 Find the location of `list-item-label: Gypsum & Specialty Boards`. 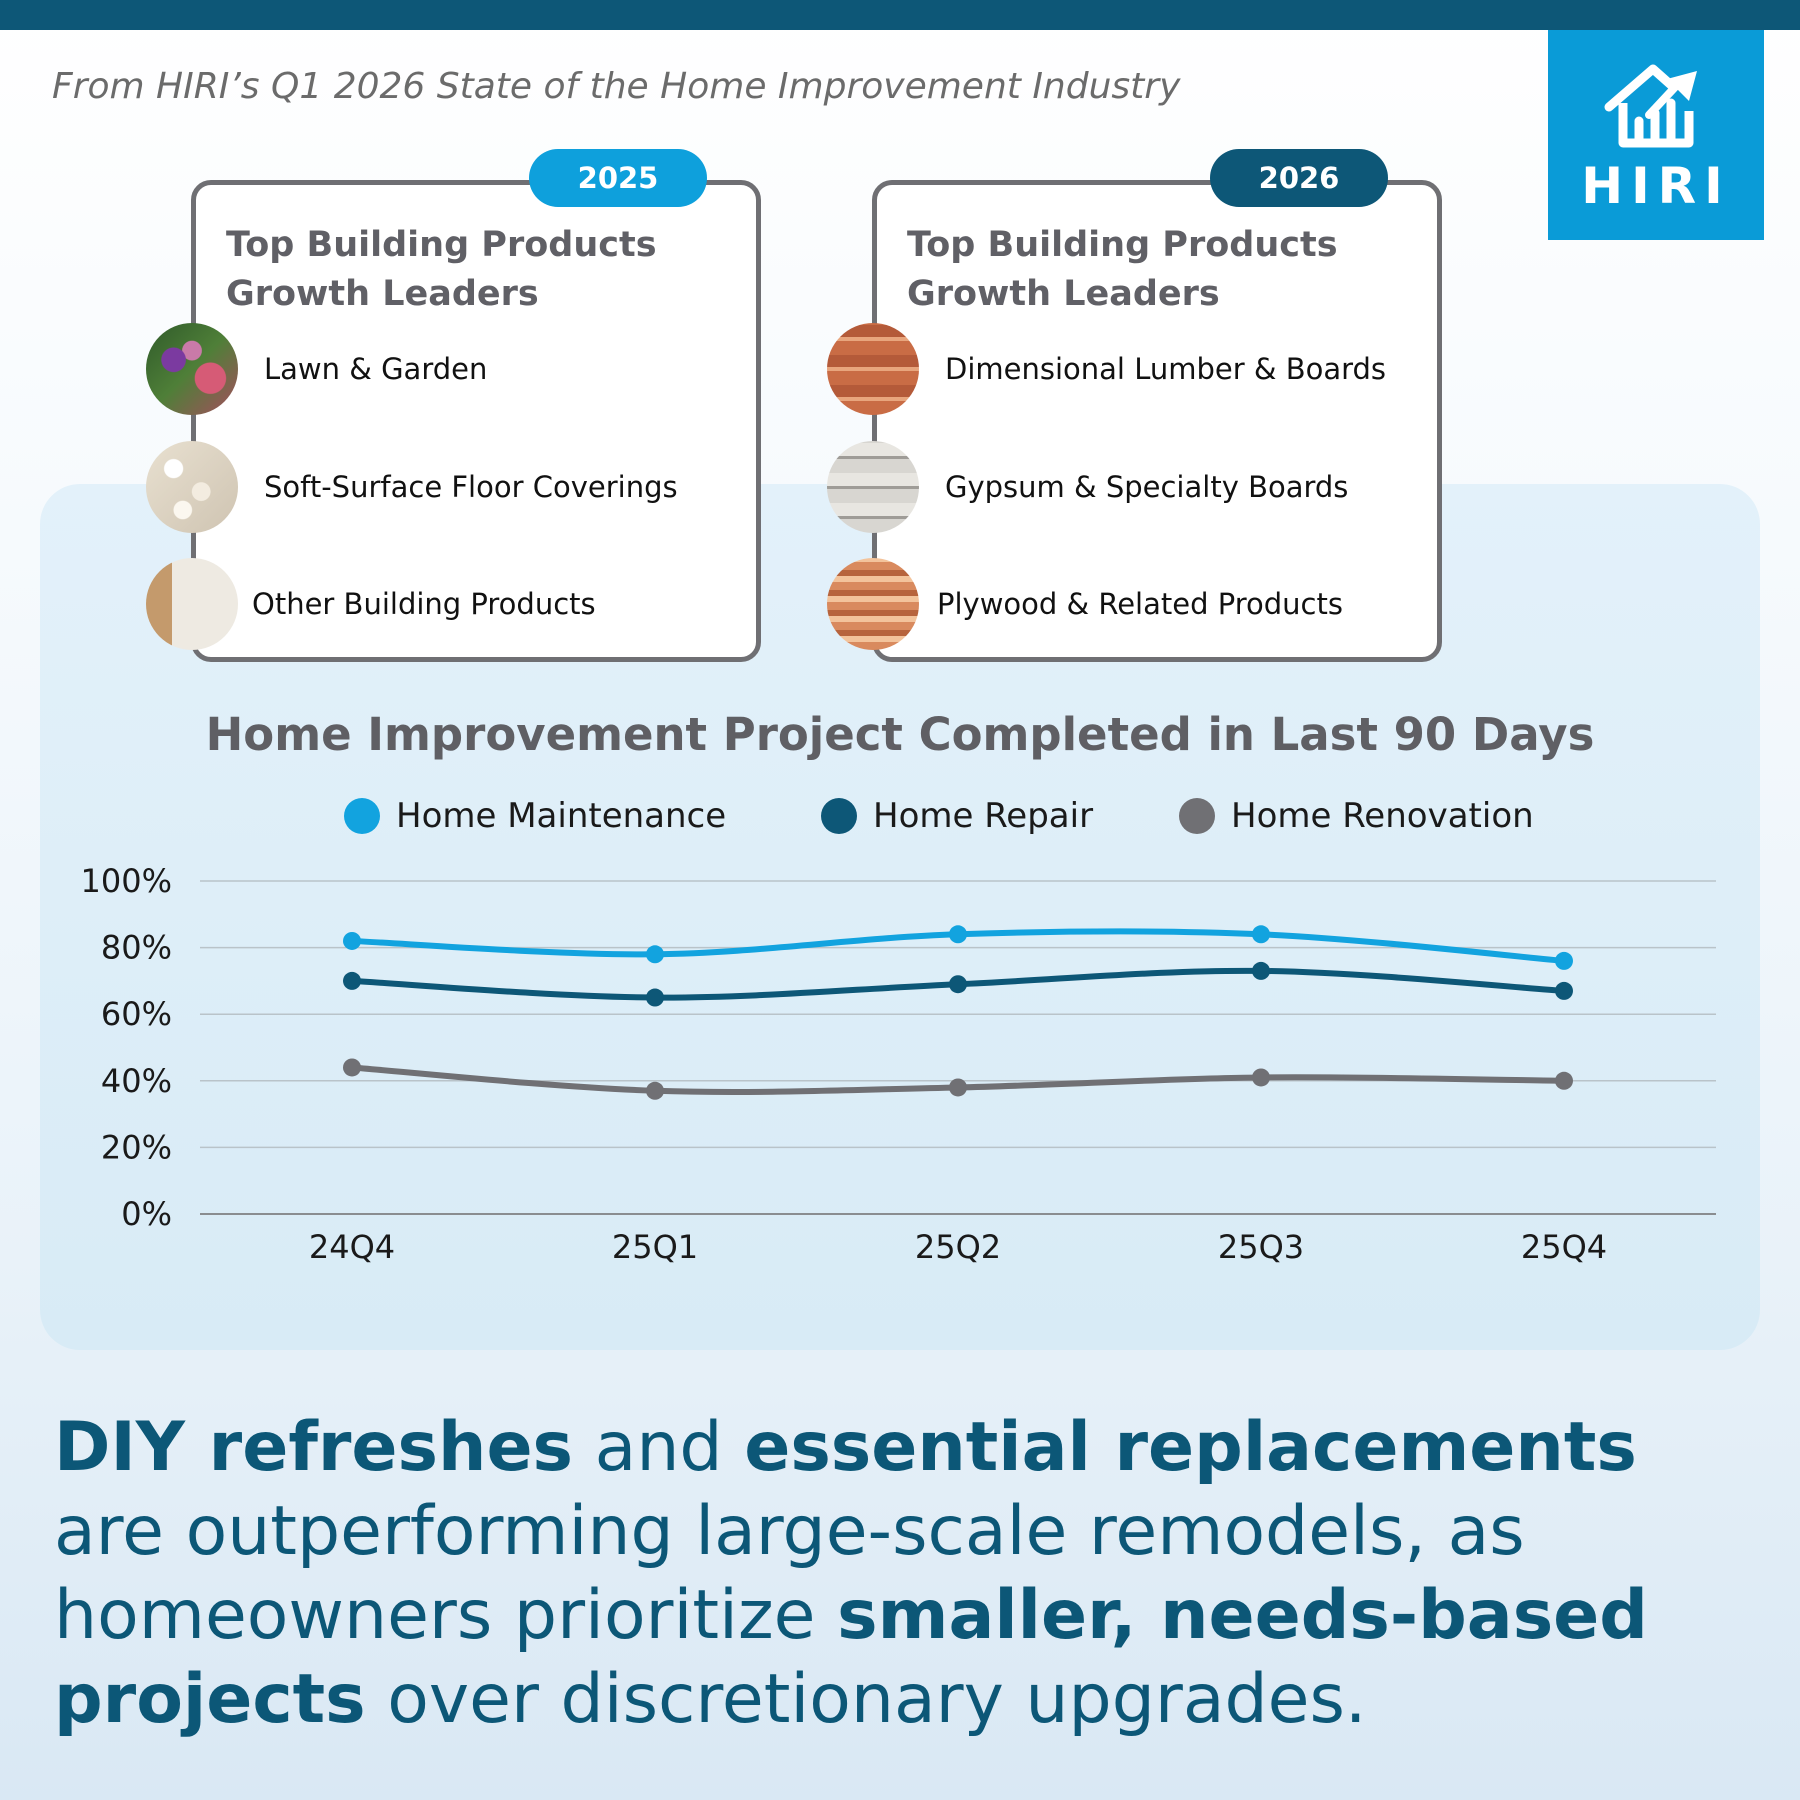

list-item-label: Gypsum & Specialty Boards is located at coordinates (1147, 487).